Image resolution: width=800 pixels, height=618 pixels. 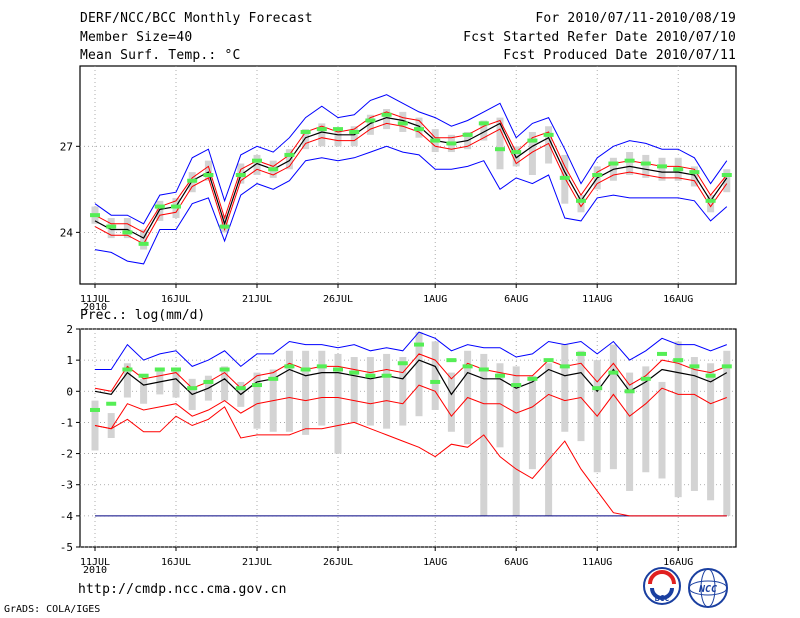 I want to click on precipitation-panel-title: Prec.: log(mm/d), so click(x=142, y=315).